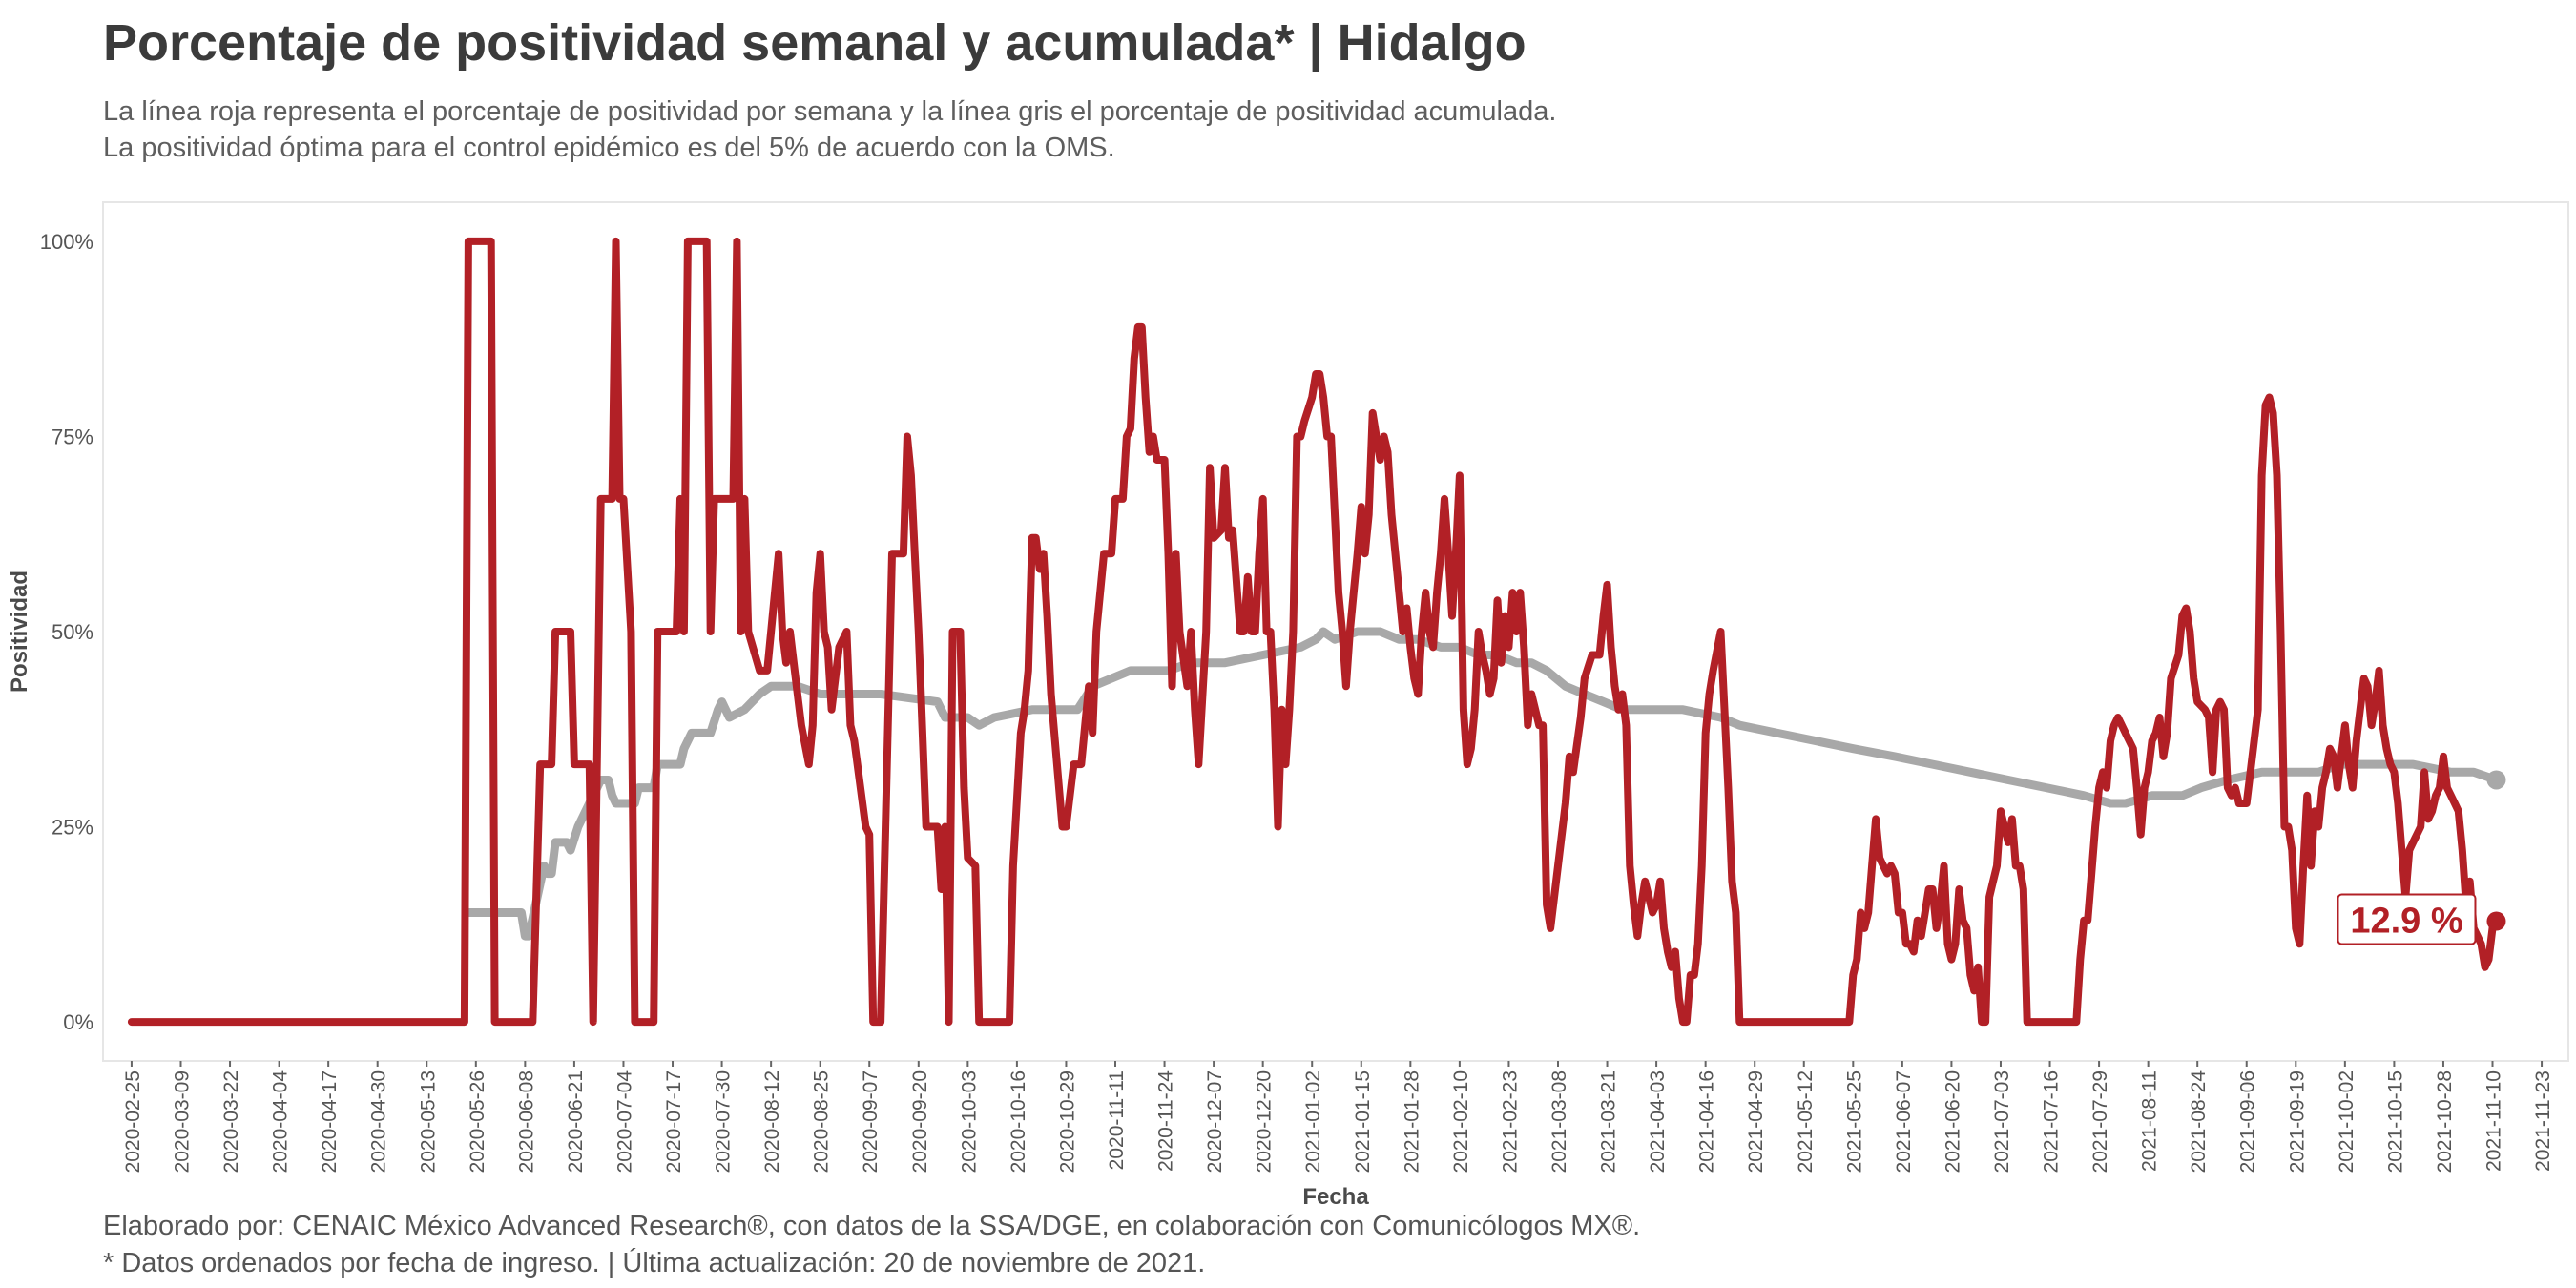 The width and height of the screenshot is (2576, 1288). What do you see at coordinates (1412, 1121) in the screenshot?
I see `x-tick-label: 2021-01-28` at bounding box center [1412, 1121].